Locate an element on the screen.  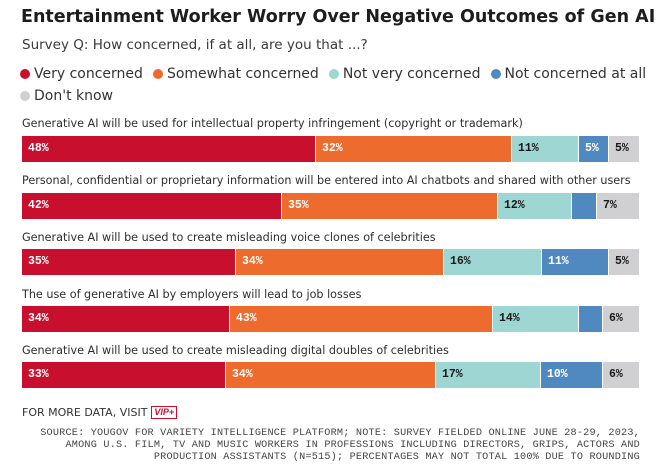
bar-segment: 14% is located at coordinates (535, 319).